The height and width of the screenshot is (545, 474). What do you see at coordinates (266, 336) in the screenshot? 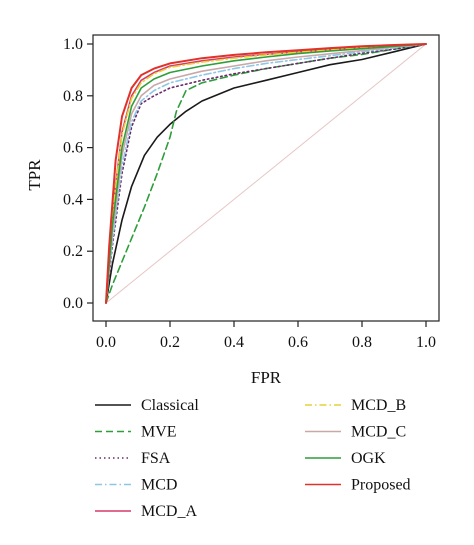
I see `x-axis-ticks: 0.0 0.2 0.4 0.6 0.8 1.0` at bounding box center [266, 336].